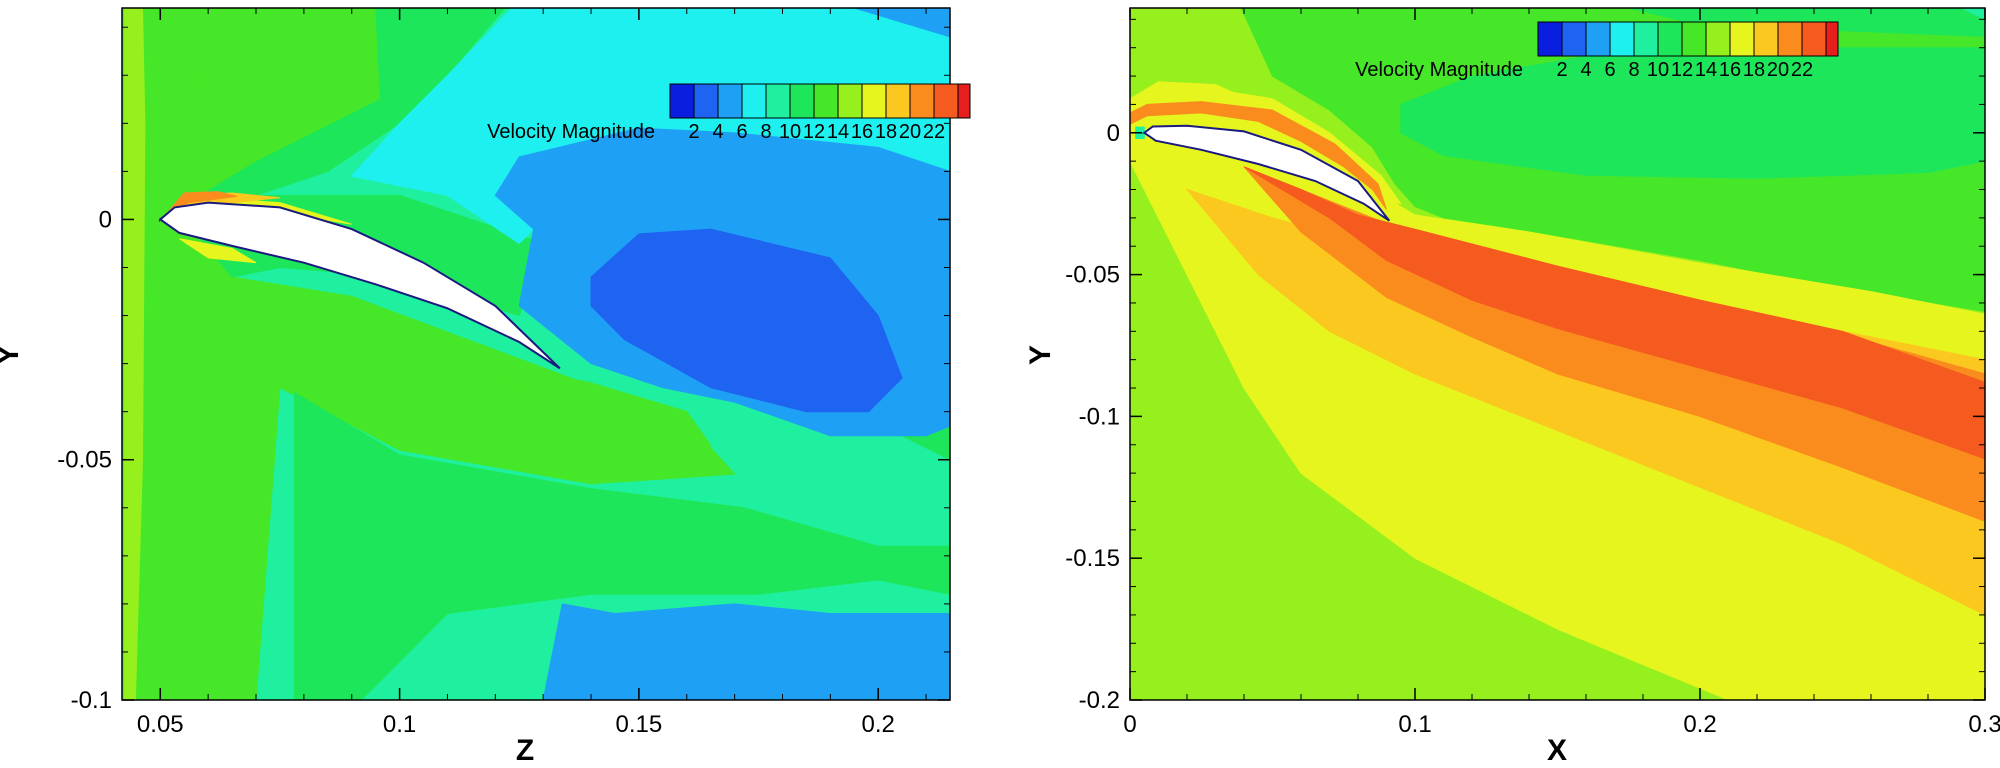 The width and height of the screenshot is (2000, 768). What do you see at coordinates (1129, 724) in the screenshot?
I see `x-tick-label: 0` at bounding box center [1129, 724].